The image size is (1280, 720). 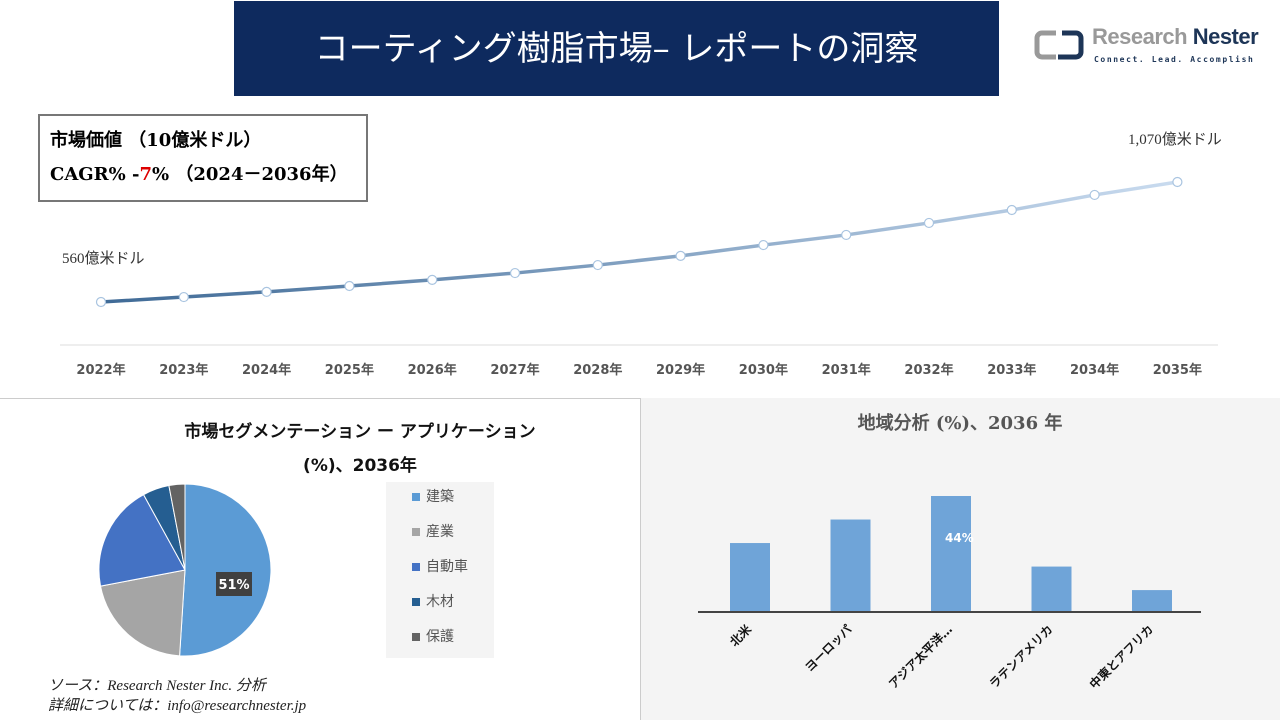 I want to click on legend-label: 産業, so click(x=440, y=532).